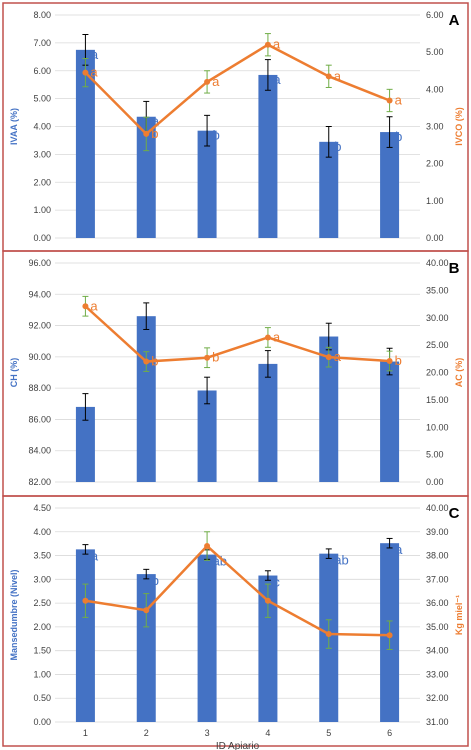 Image resolution: width=471 pixels, height=750 pixels. What do you see at coordinates (398, 360) in the screenshot?
I see `line-significance-label: b` at bounding box center [398, 360].